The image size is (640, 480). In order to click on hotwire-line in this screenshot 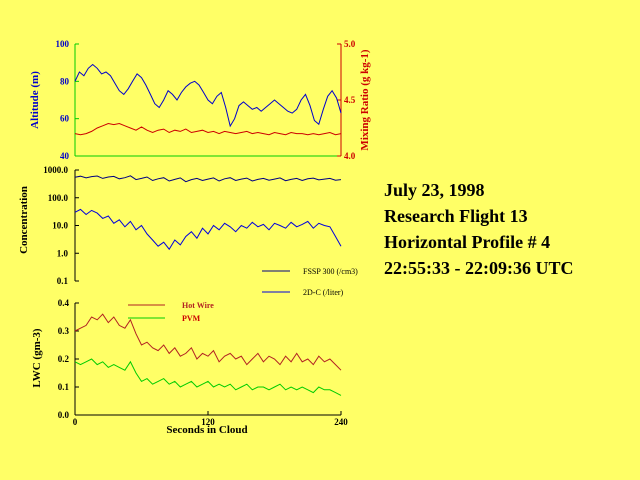, I will do `click(208, 342)`.